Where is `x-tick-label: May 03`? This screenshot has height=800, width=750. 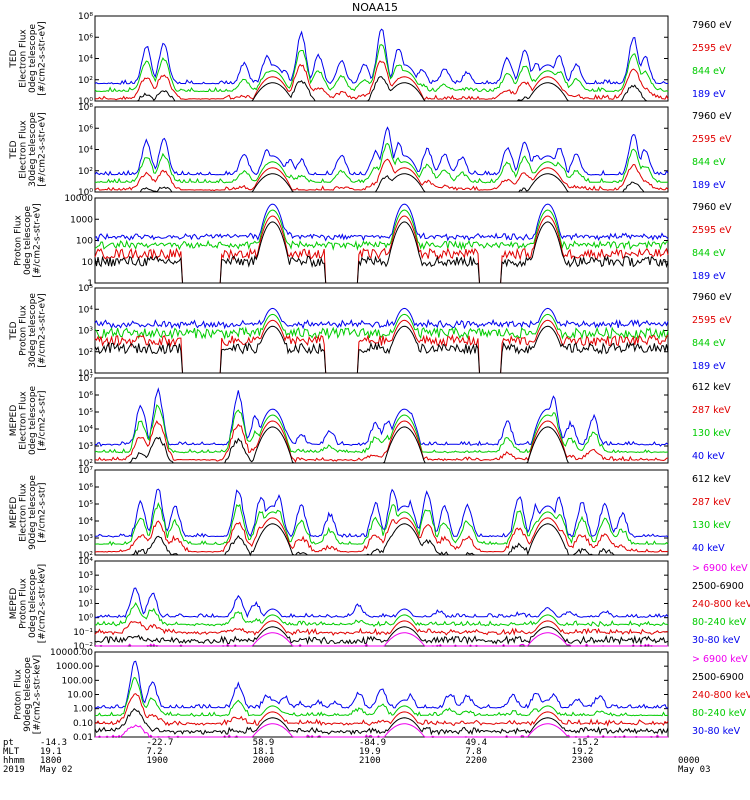
x-tick-label: May 03 is located at coordinates (694, 770).